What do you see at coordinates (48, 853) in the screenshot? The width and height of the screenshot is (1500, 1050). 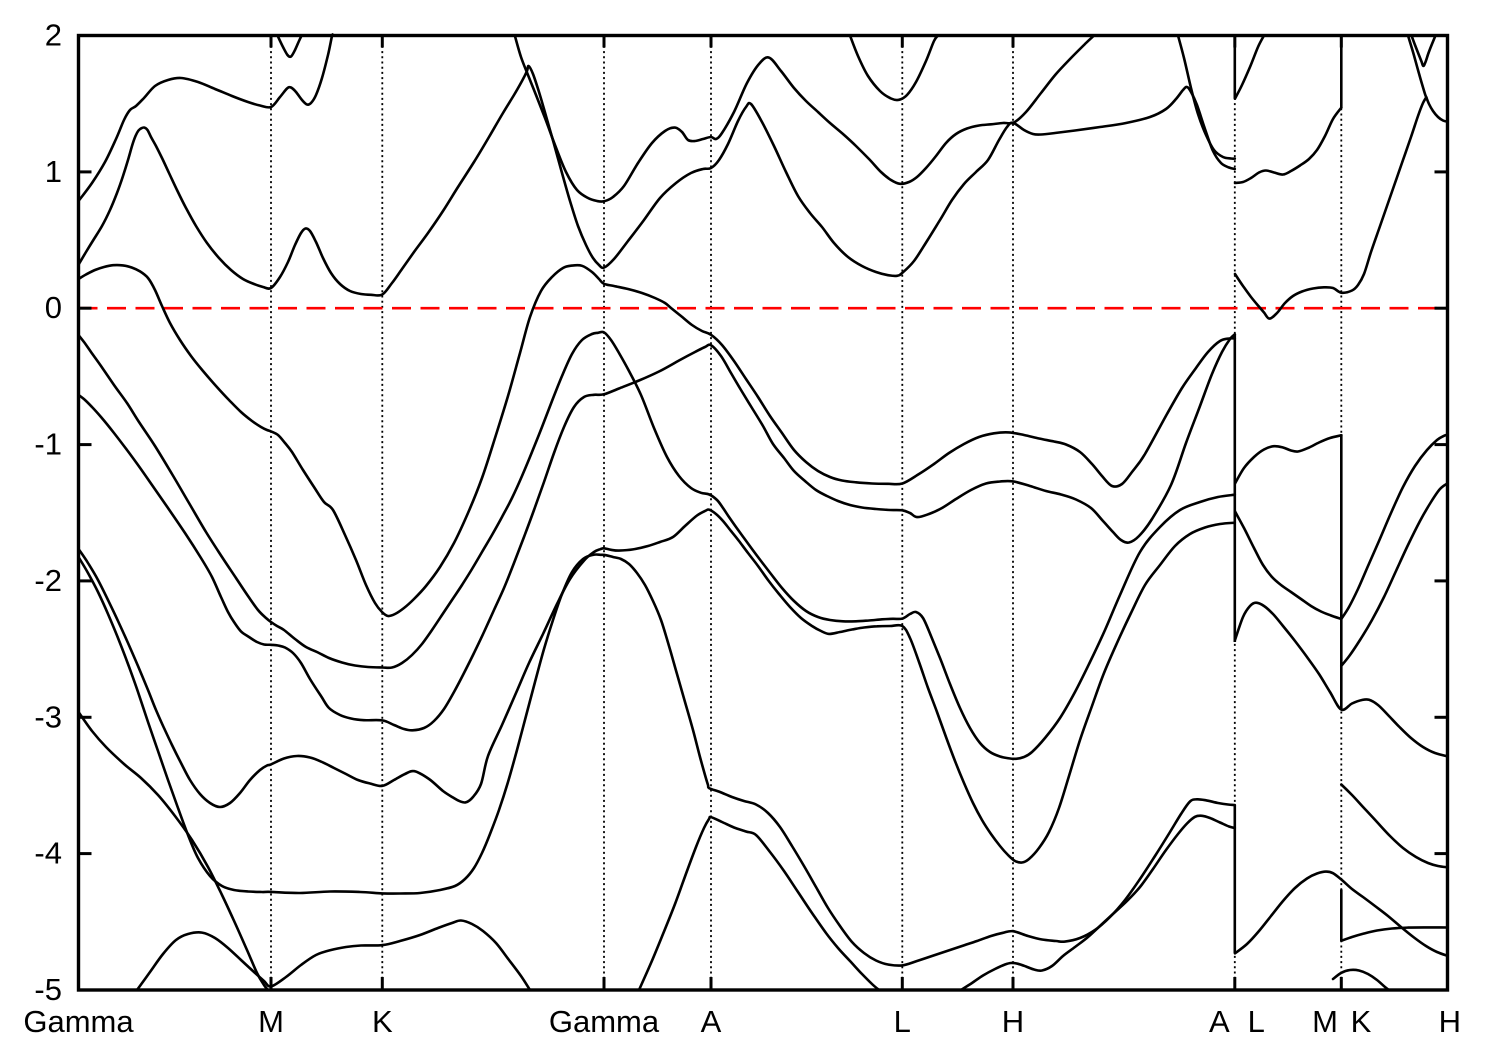 I see `svg-text: -4` at bounding box center [48, 853].